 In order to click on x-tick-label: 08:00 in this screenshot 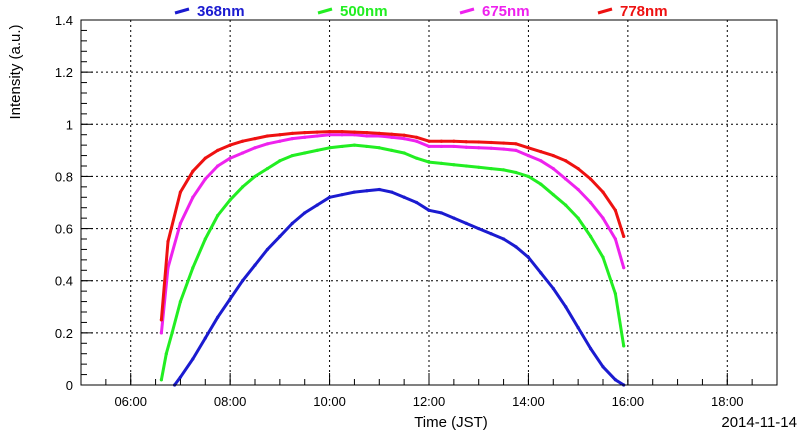, I will do `click(230, 401)`.